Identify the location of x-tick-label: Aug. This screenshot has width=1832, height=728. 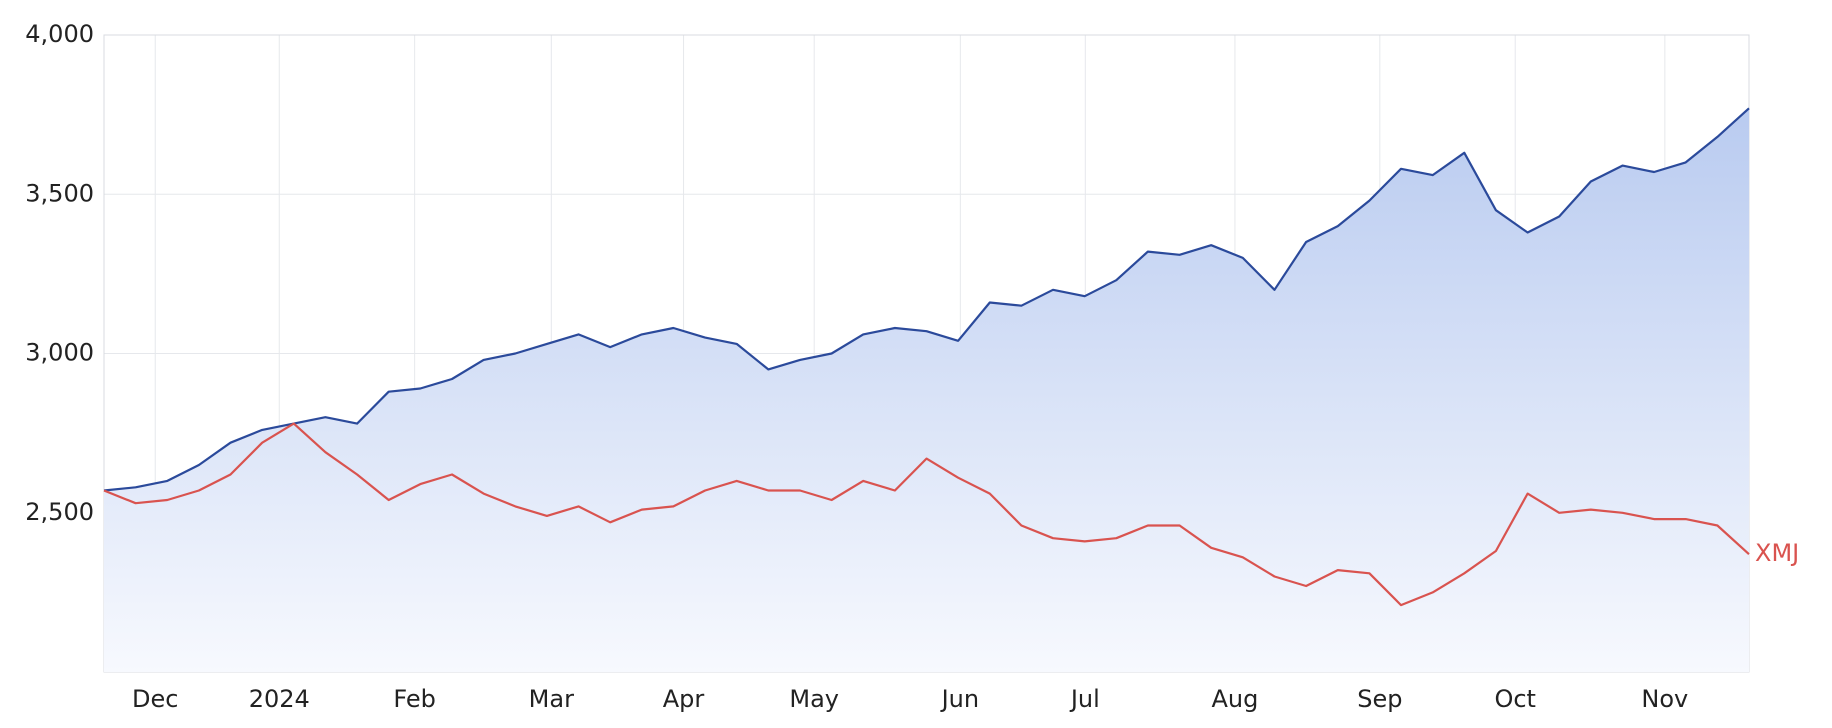
(1235, 699).